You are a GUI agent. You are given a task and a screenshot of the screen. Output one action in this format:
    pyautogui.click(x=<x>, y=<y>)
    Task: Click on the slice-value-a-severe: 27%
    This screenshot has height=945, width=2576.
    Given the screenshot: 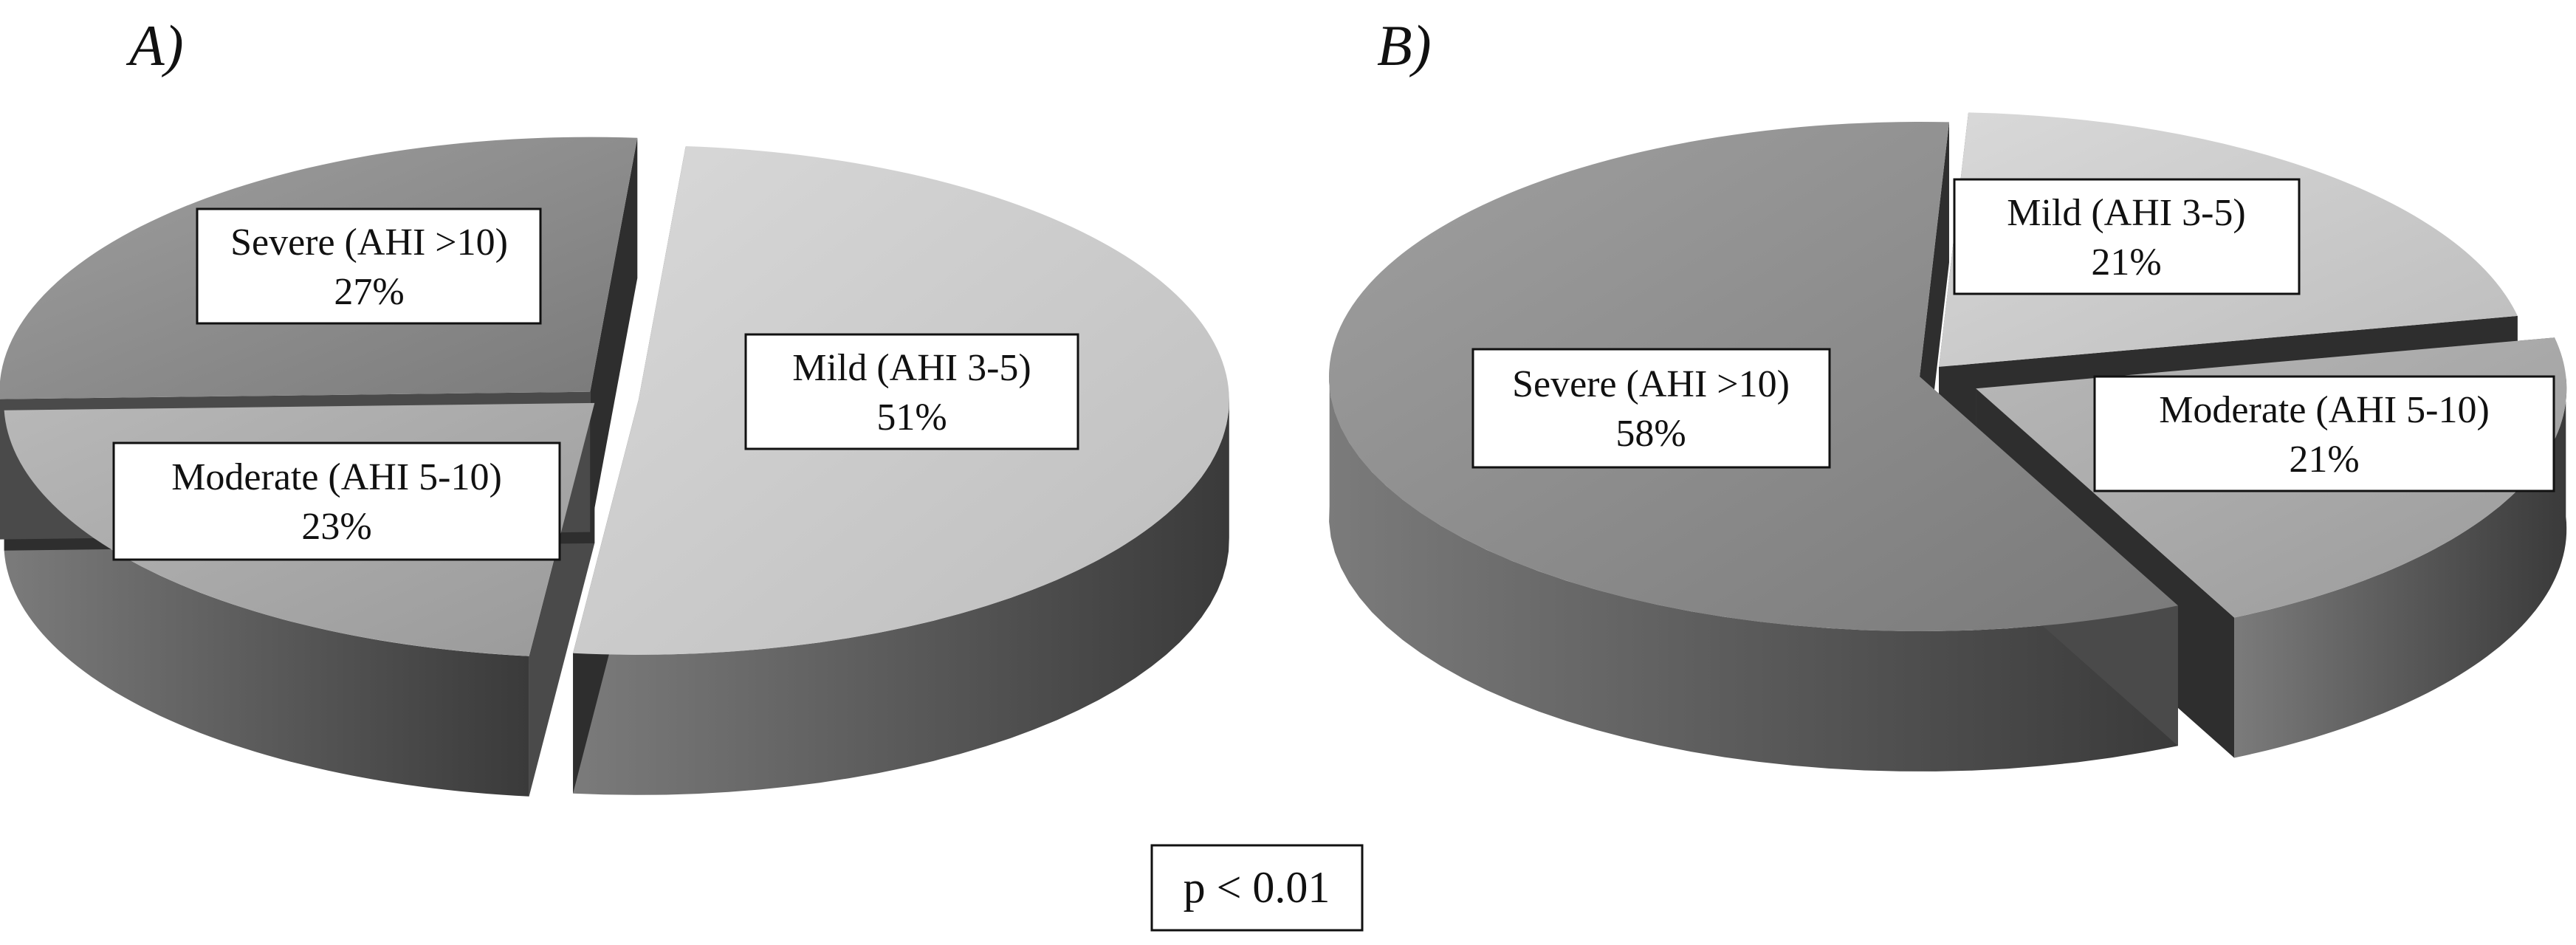 What is the action you would take?
    pyautogui.click(x=369, y=292)
    